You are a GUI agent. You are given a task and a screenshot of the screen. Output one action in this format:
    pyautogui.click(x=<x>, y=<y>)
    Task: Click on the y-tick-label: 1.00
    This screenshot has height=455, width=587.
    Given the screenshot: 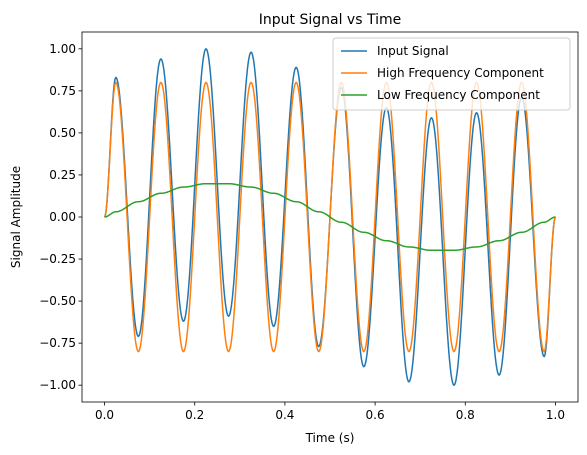 What is the action you would take?
    pyautogui.click(x=62, y=49)
    